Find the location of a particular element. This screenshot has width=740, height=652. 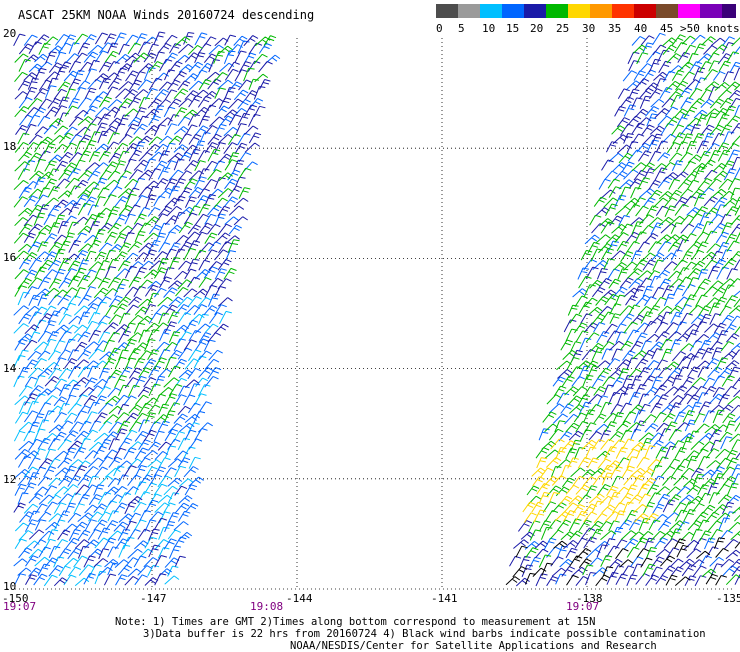

lat-label: 10 is located at coordinates (10, 586).